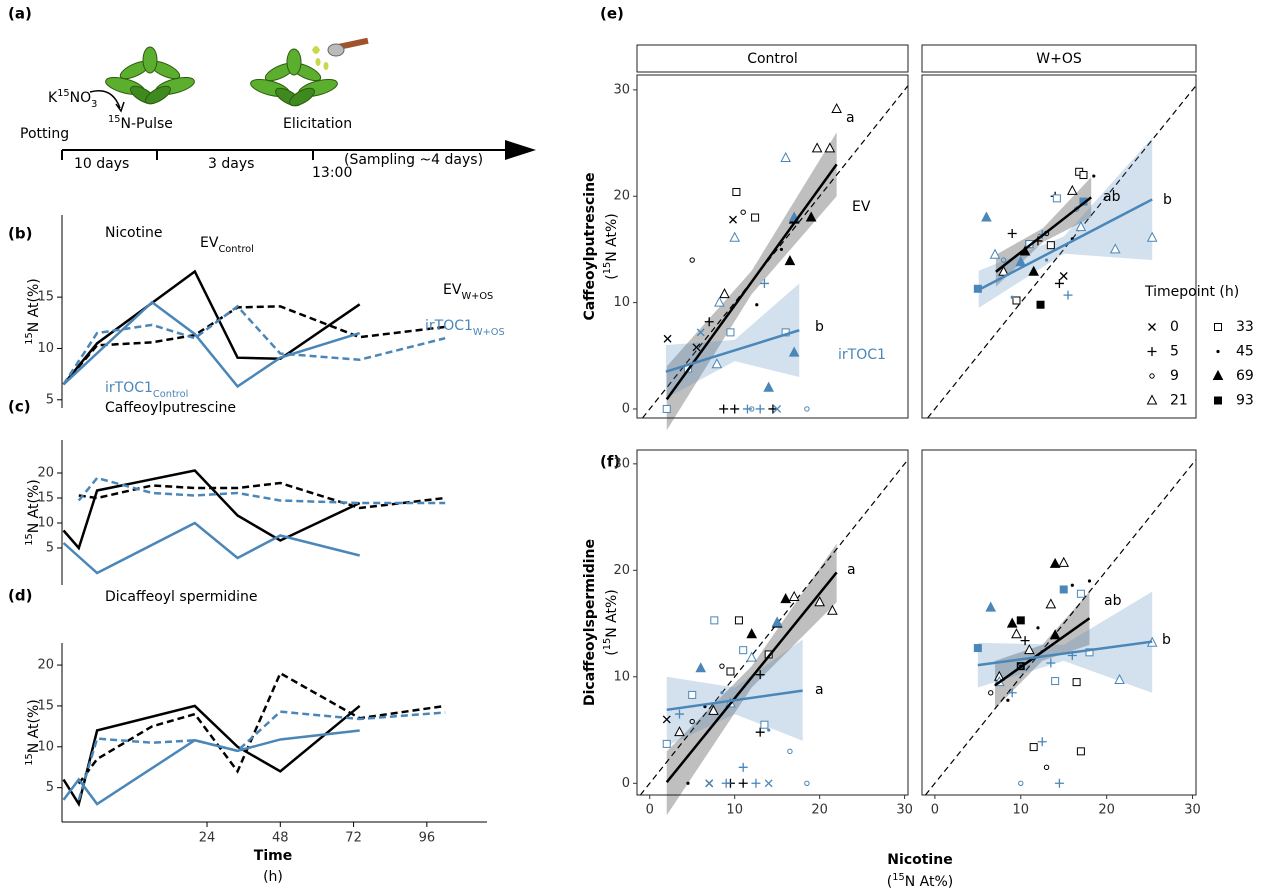 The height and width of the screenshot is (888, 1263). I want to click on x-tick-label: 20, so click(1106, 810).